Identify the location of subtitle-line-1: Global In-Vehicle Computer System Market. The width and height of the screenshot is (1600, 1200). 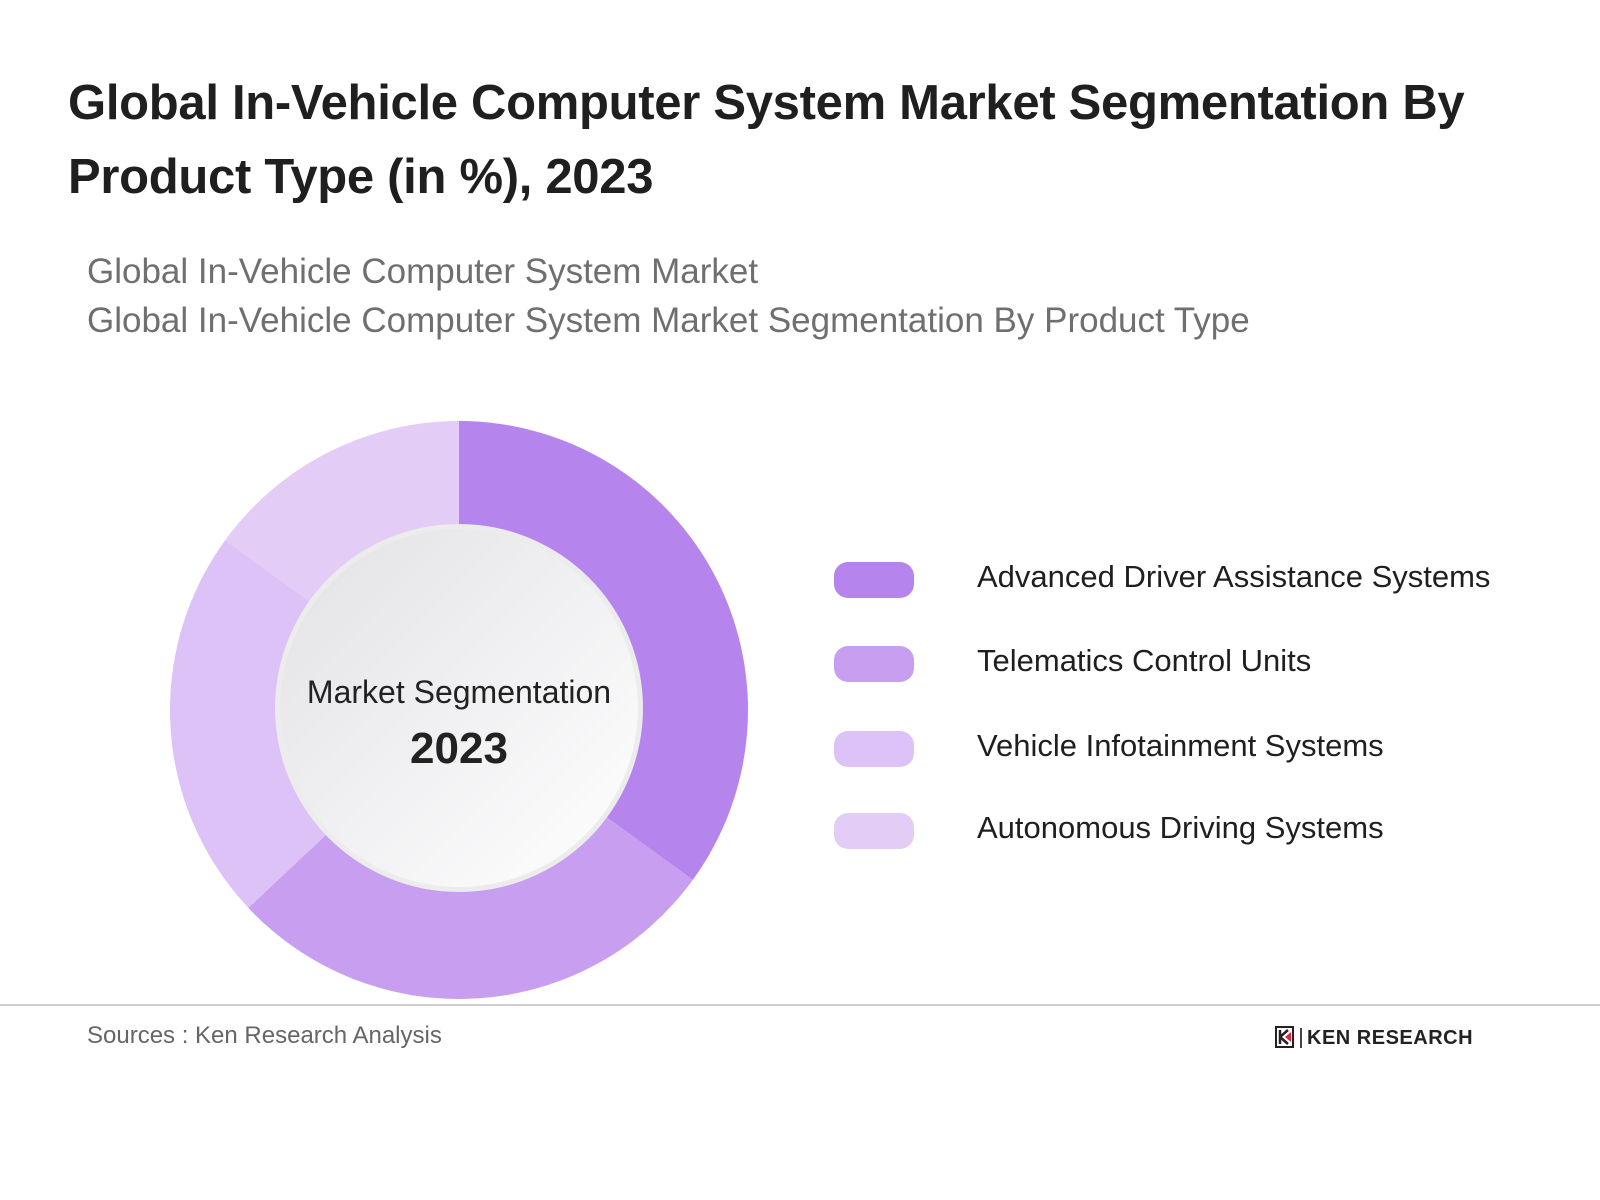
(423, 271).